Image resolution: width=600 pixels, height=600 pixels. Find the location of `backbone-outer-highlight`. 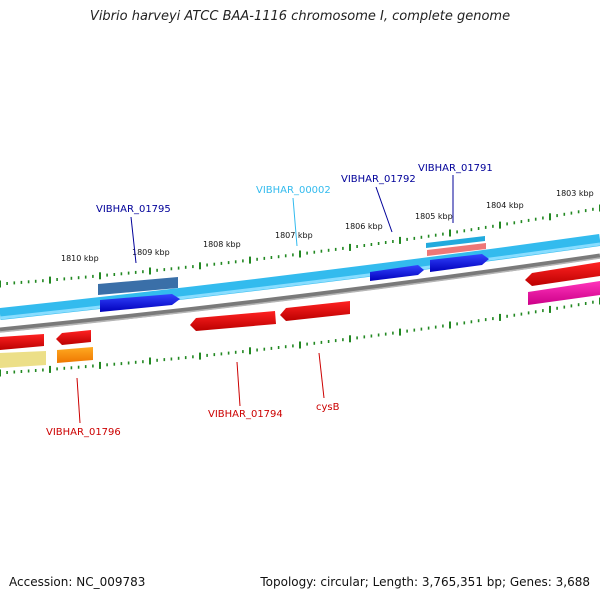

backbone-outer-highlight is located at coordinates (300, 281).